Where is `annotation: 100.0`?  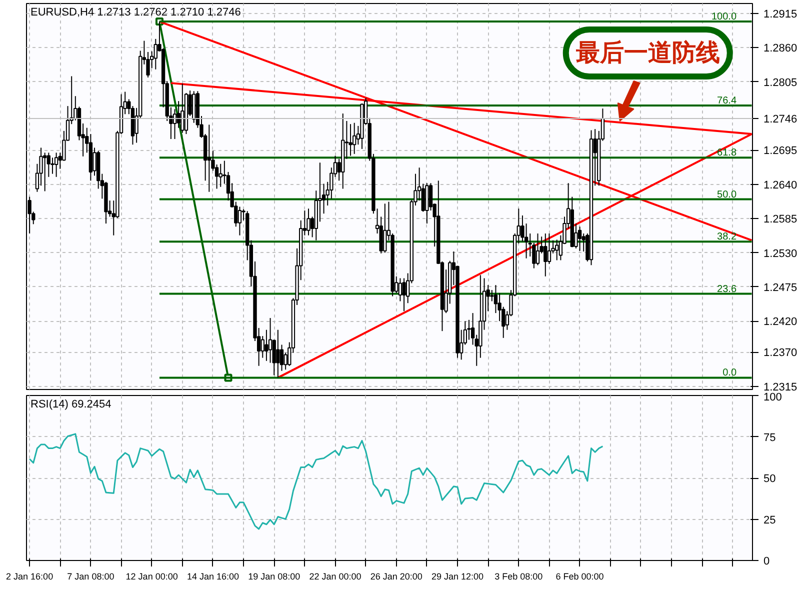 annotation: 100.0 is located at coordinates (724, 17).